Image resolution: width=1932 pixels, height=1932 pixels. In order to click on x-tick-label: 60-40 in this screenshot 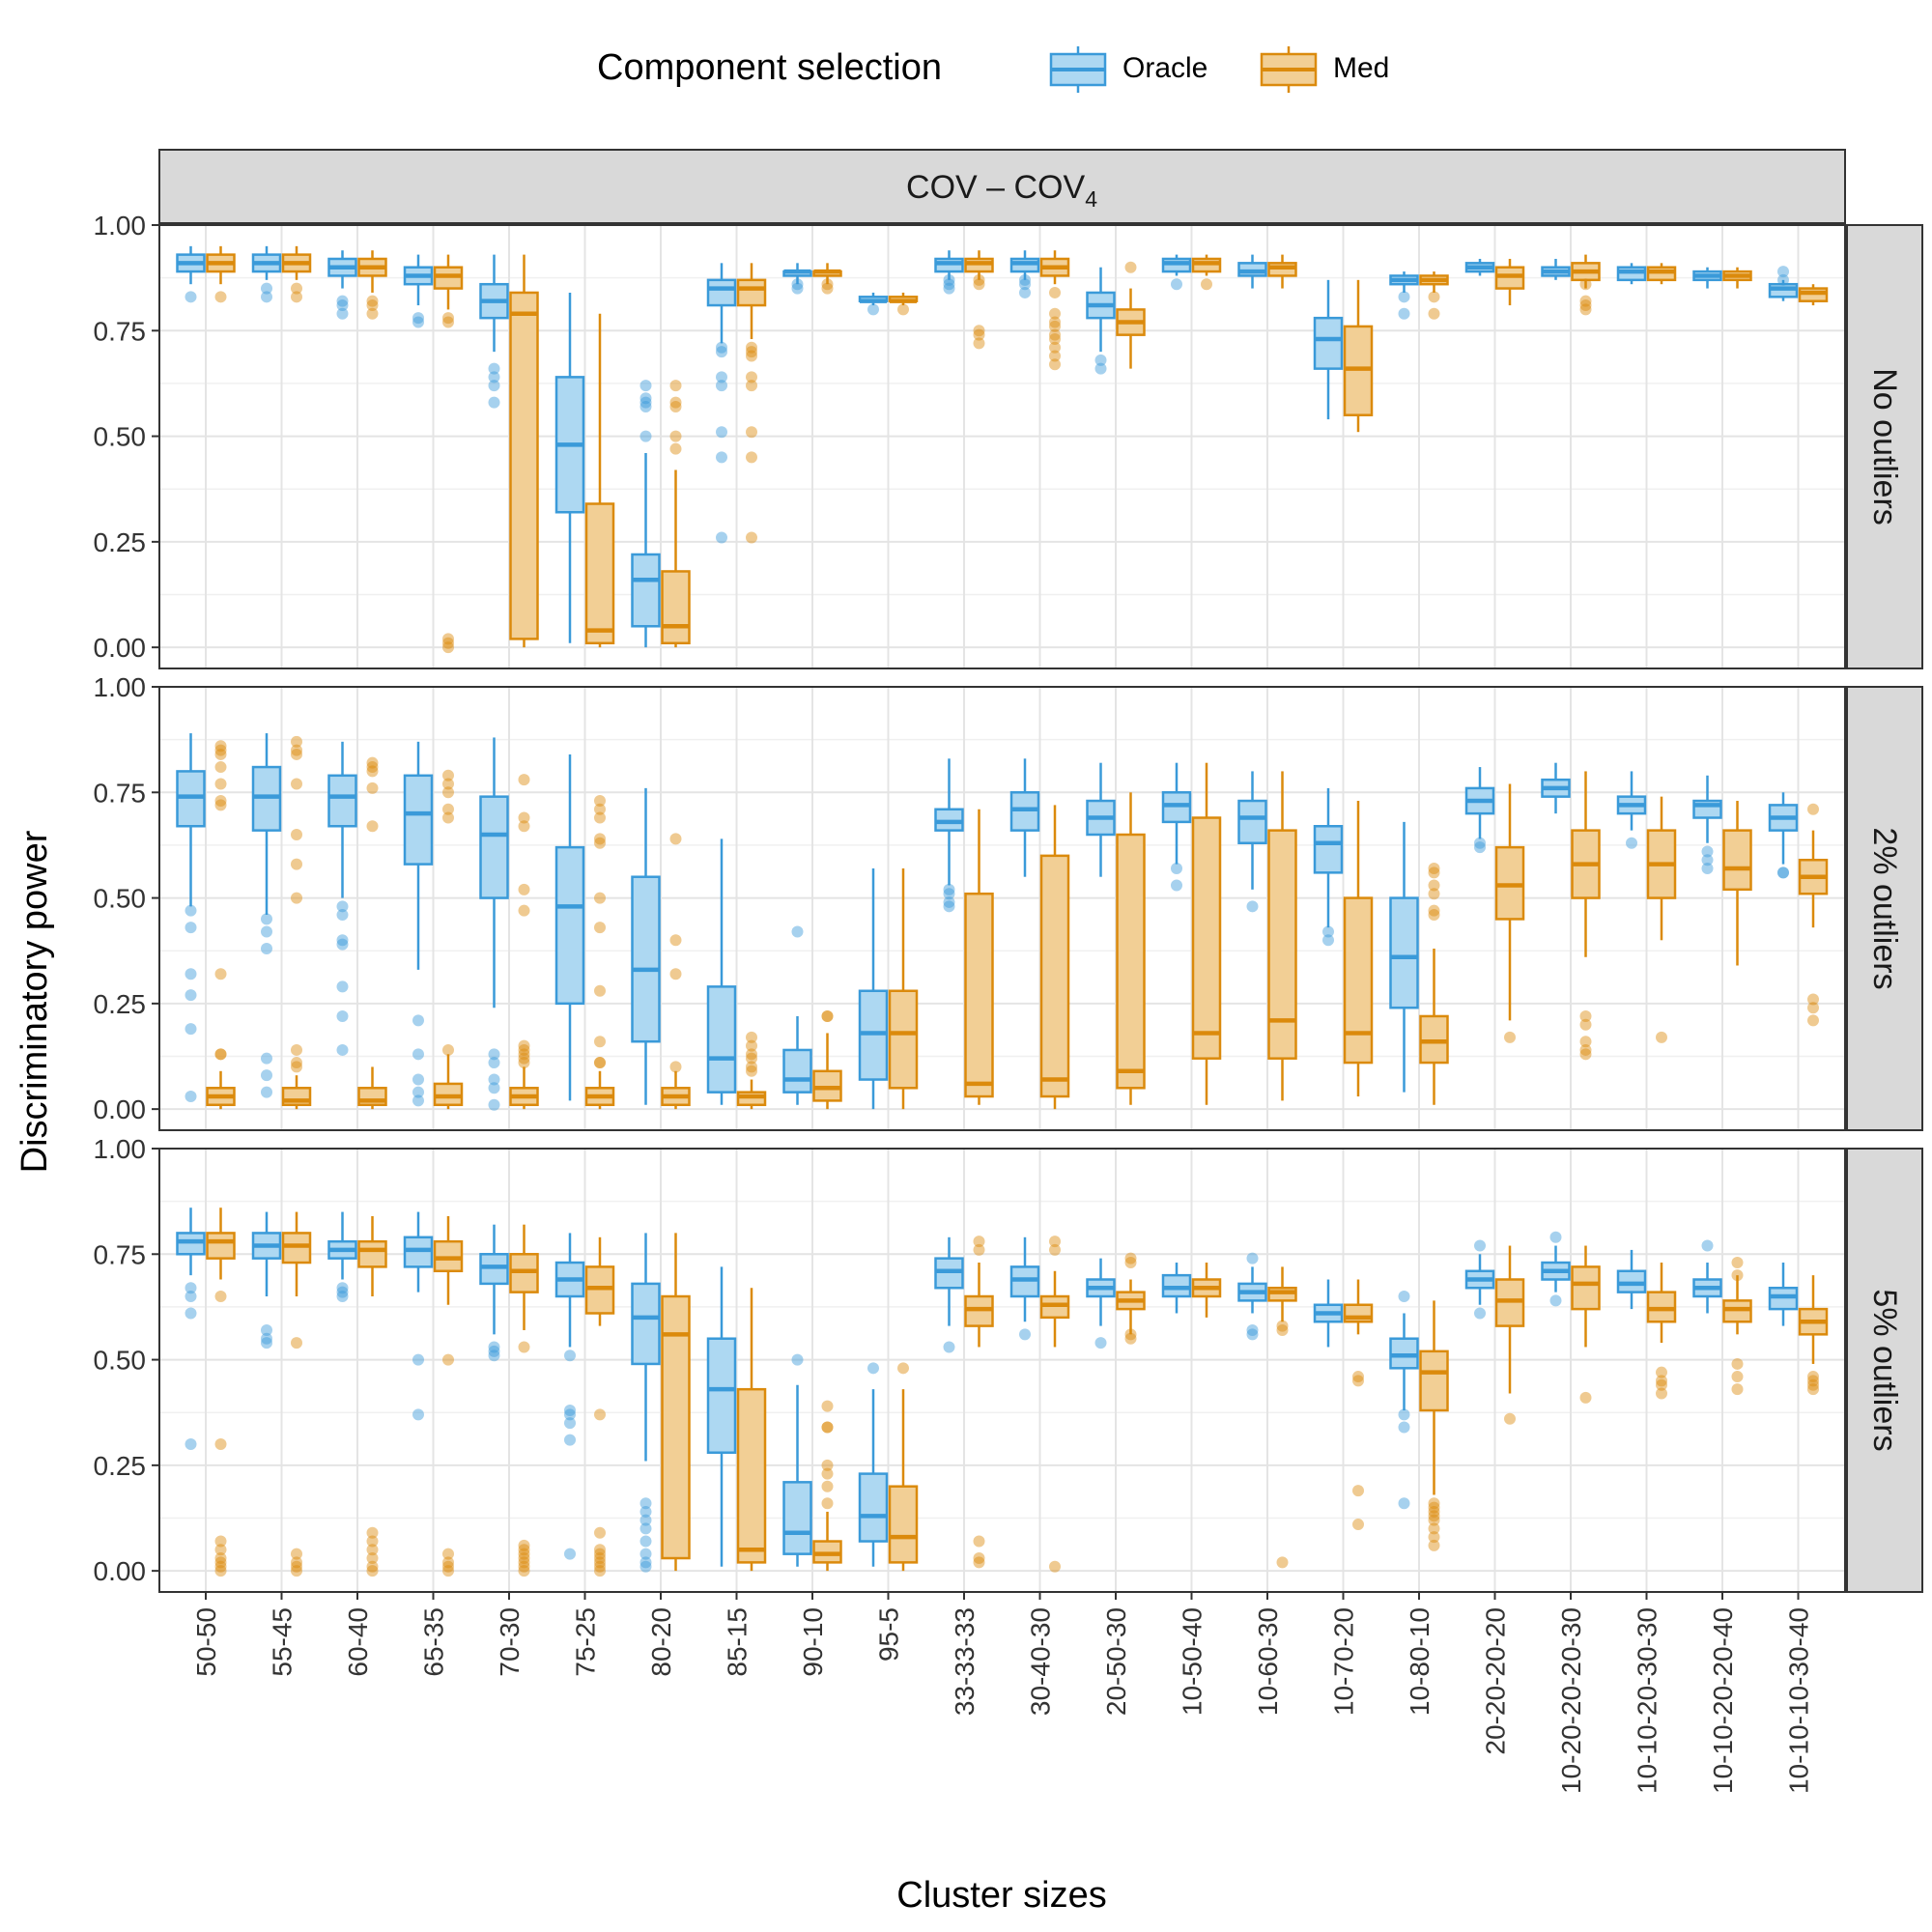, I will do `click(358, 1642)`.